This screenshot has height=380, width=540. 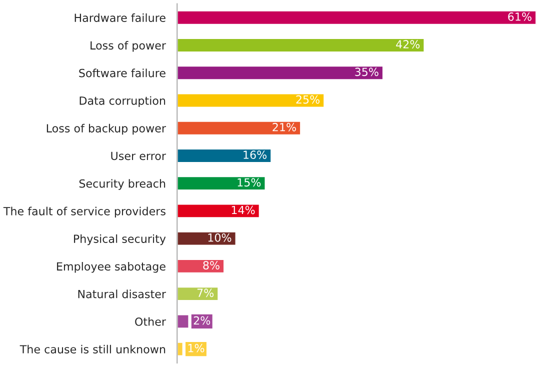 I want to click on y-tick-label: Other, so click(x=150, y=321).